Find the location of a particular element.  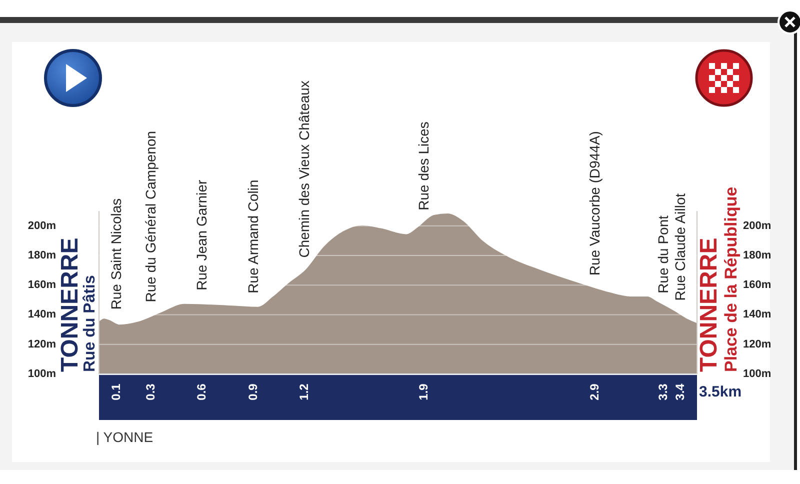

x-tick-label: 1.9 is located at coordinates (423, 391).